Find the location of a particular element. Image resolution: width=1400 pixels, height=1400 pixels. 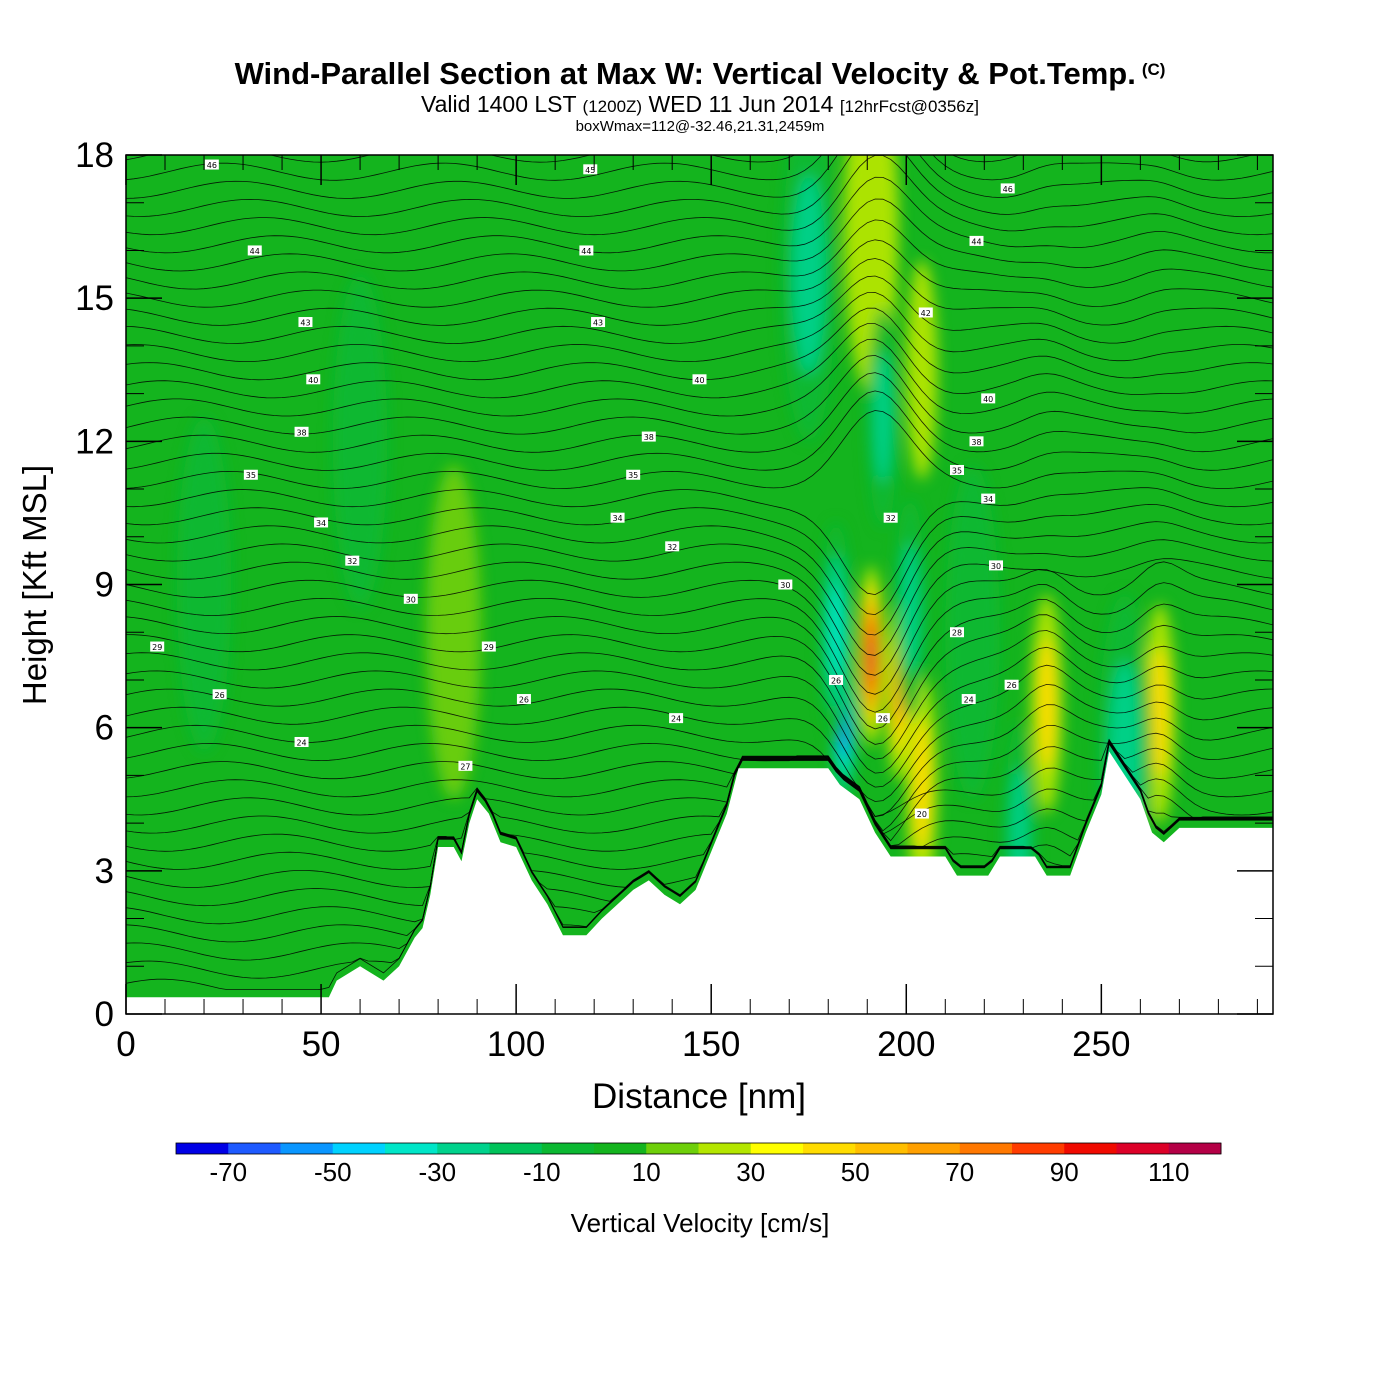

colorbar-tick-label: 110 is located at coordinates (1168, 1172).